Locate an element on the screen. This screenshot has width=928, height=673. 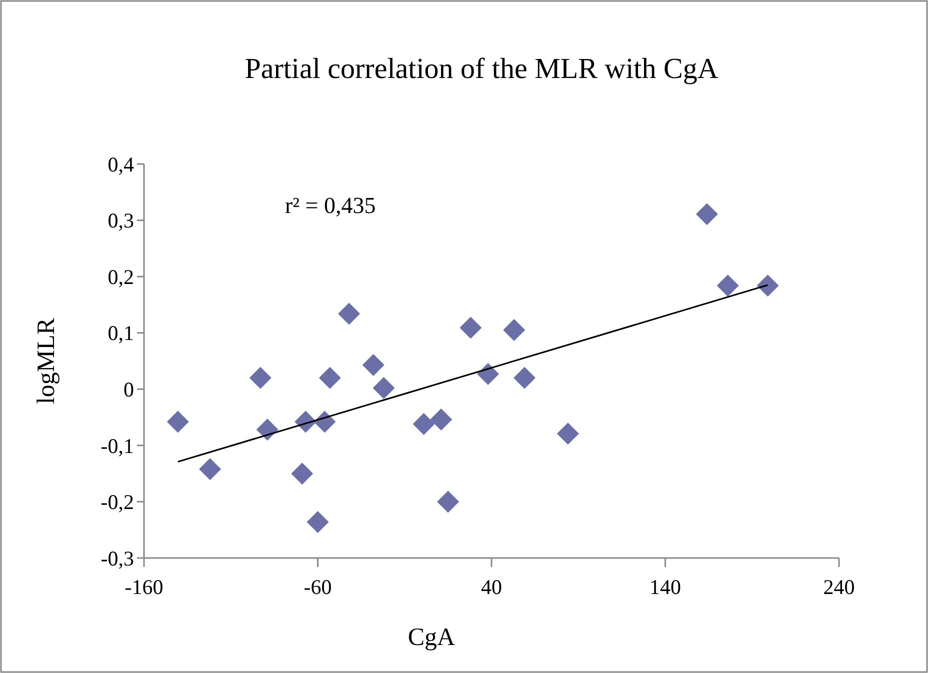
x-tick-label: 240 is located at coordinates (839, 587).